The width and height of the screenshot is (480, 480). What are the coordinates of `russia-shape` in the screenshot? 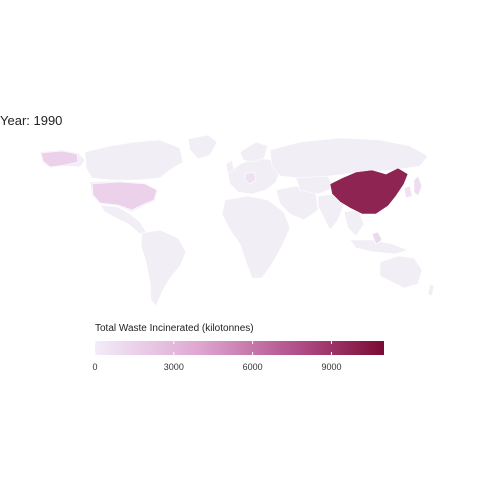 It's located at (349, 158).